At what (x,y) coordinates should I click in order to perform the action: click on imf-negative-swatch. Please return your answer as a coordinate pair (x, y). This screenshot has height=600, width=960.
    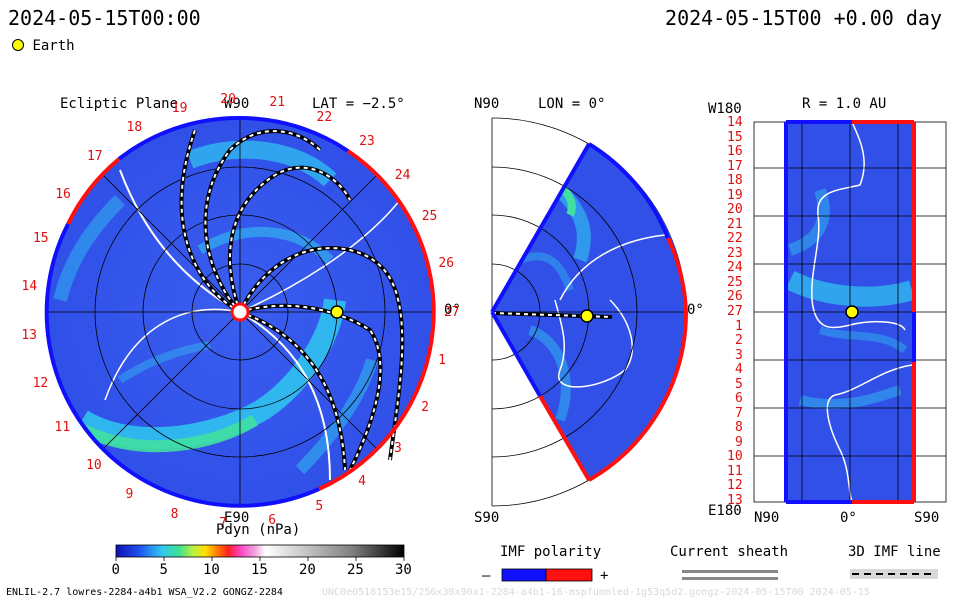
    Looking at the image, I should click on (524, 575).